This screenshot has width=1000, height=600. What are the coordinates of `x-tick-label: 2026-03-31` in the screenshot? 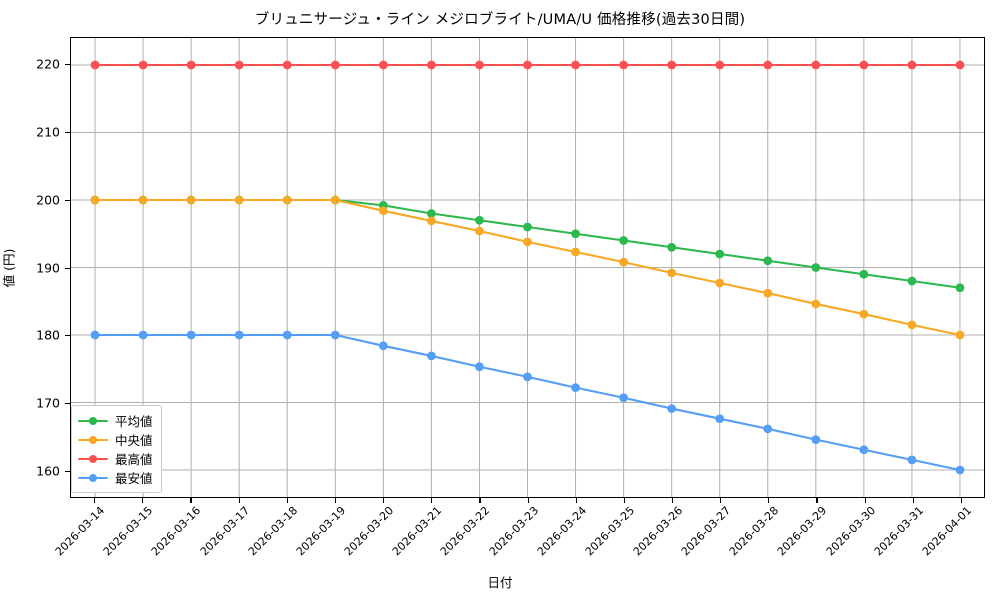 It's located at (898, 531).